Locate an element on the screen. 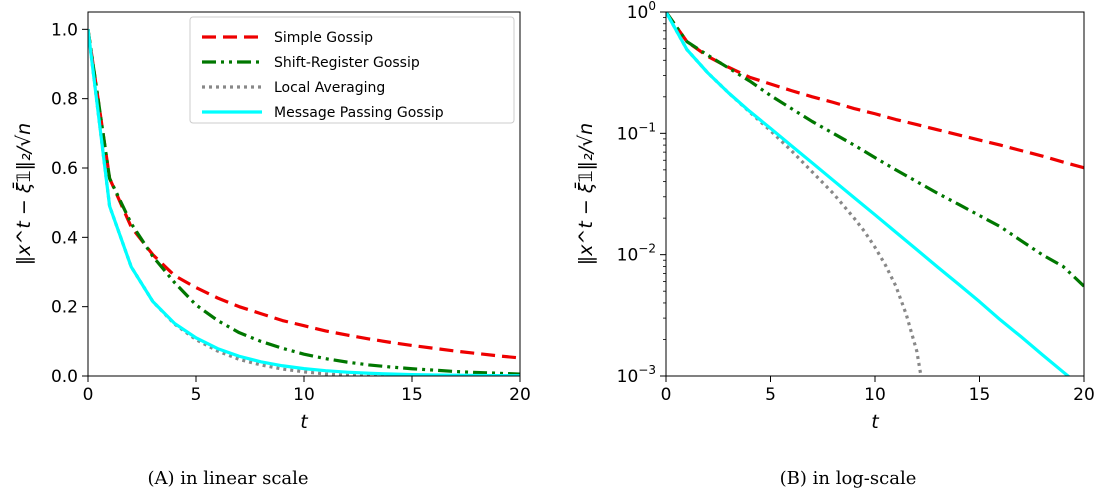 The height and width of the screenshot is (497, 1102). legend-label-message-passing-gossip: Message Passing Gossip is located at coordinates (359, 113).